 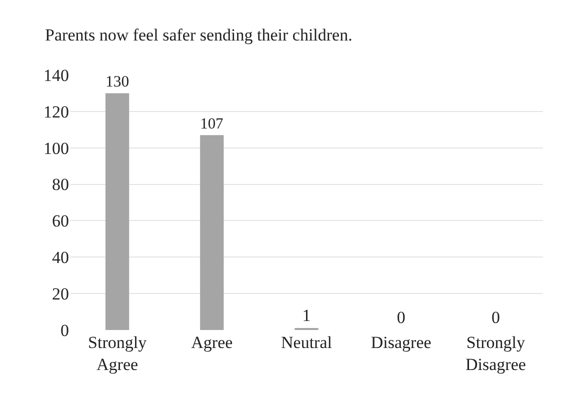 I want to click on data-label: 130, so click(x=117, y=82).